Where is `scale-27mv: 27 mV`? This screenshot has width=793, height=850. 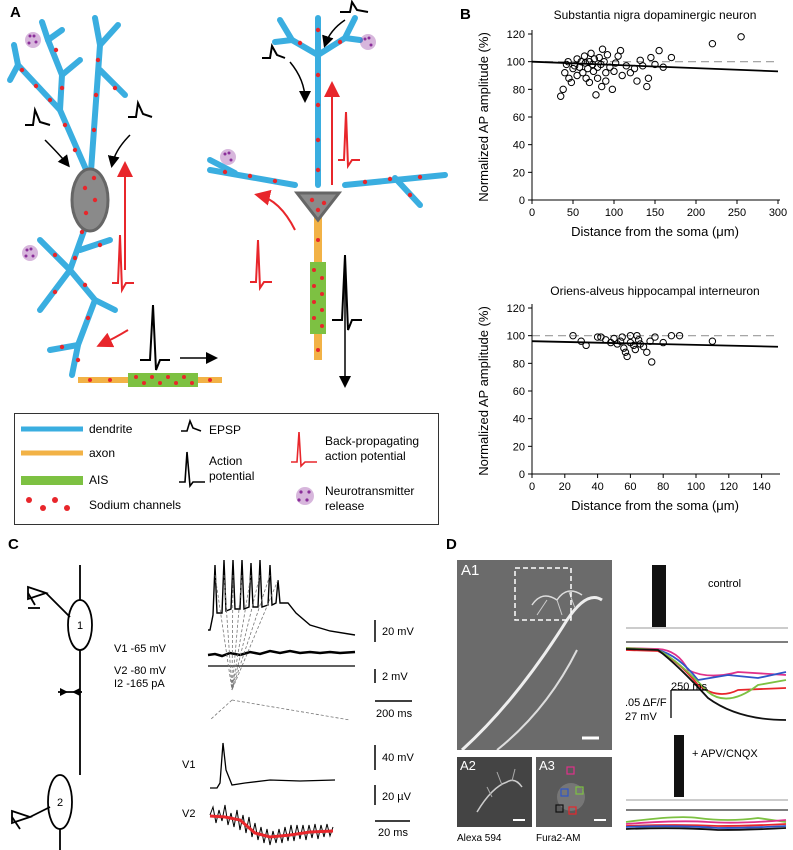
scale-27mv: 27 mV is located at coordinates (641, 717).